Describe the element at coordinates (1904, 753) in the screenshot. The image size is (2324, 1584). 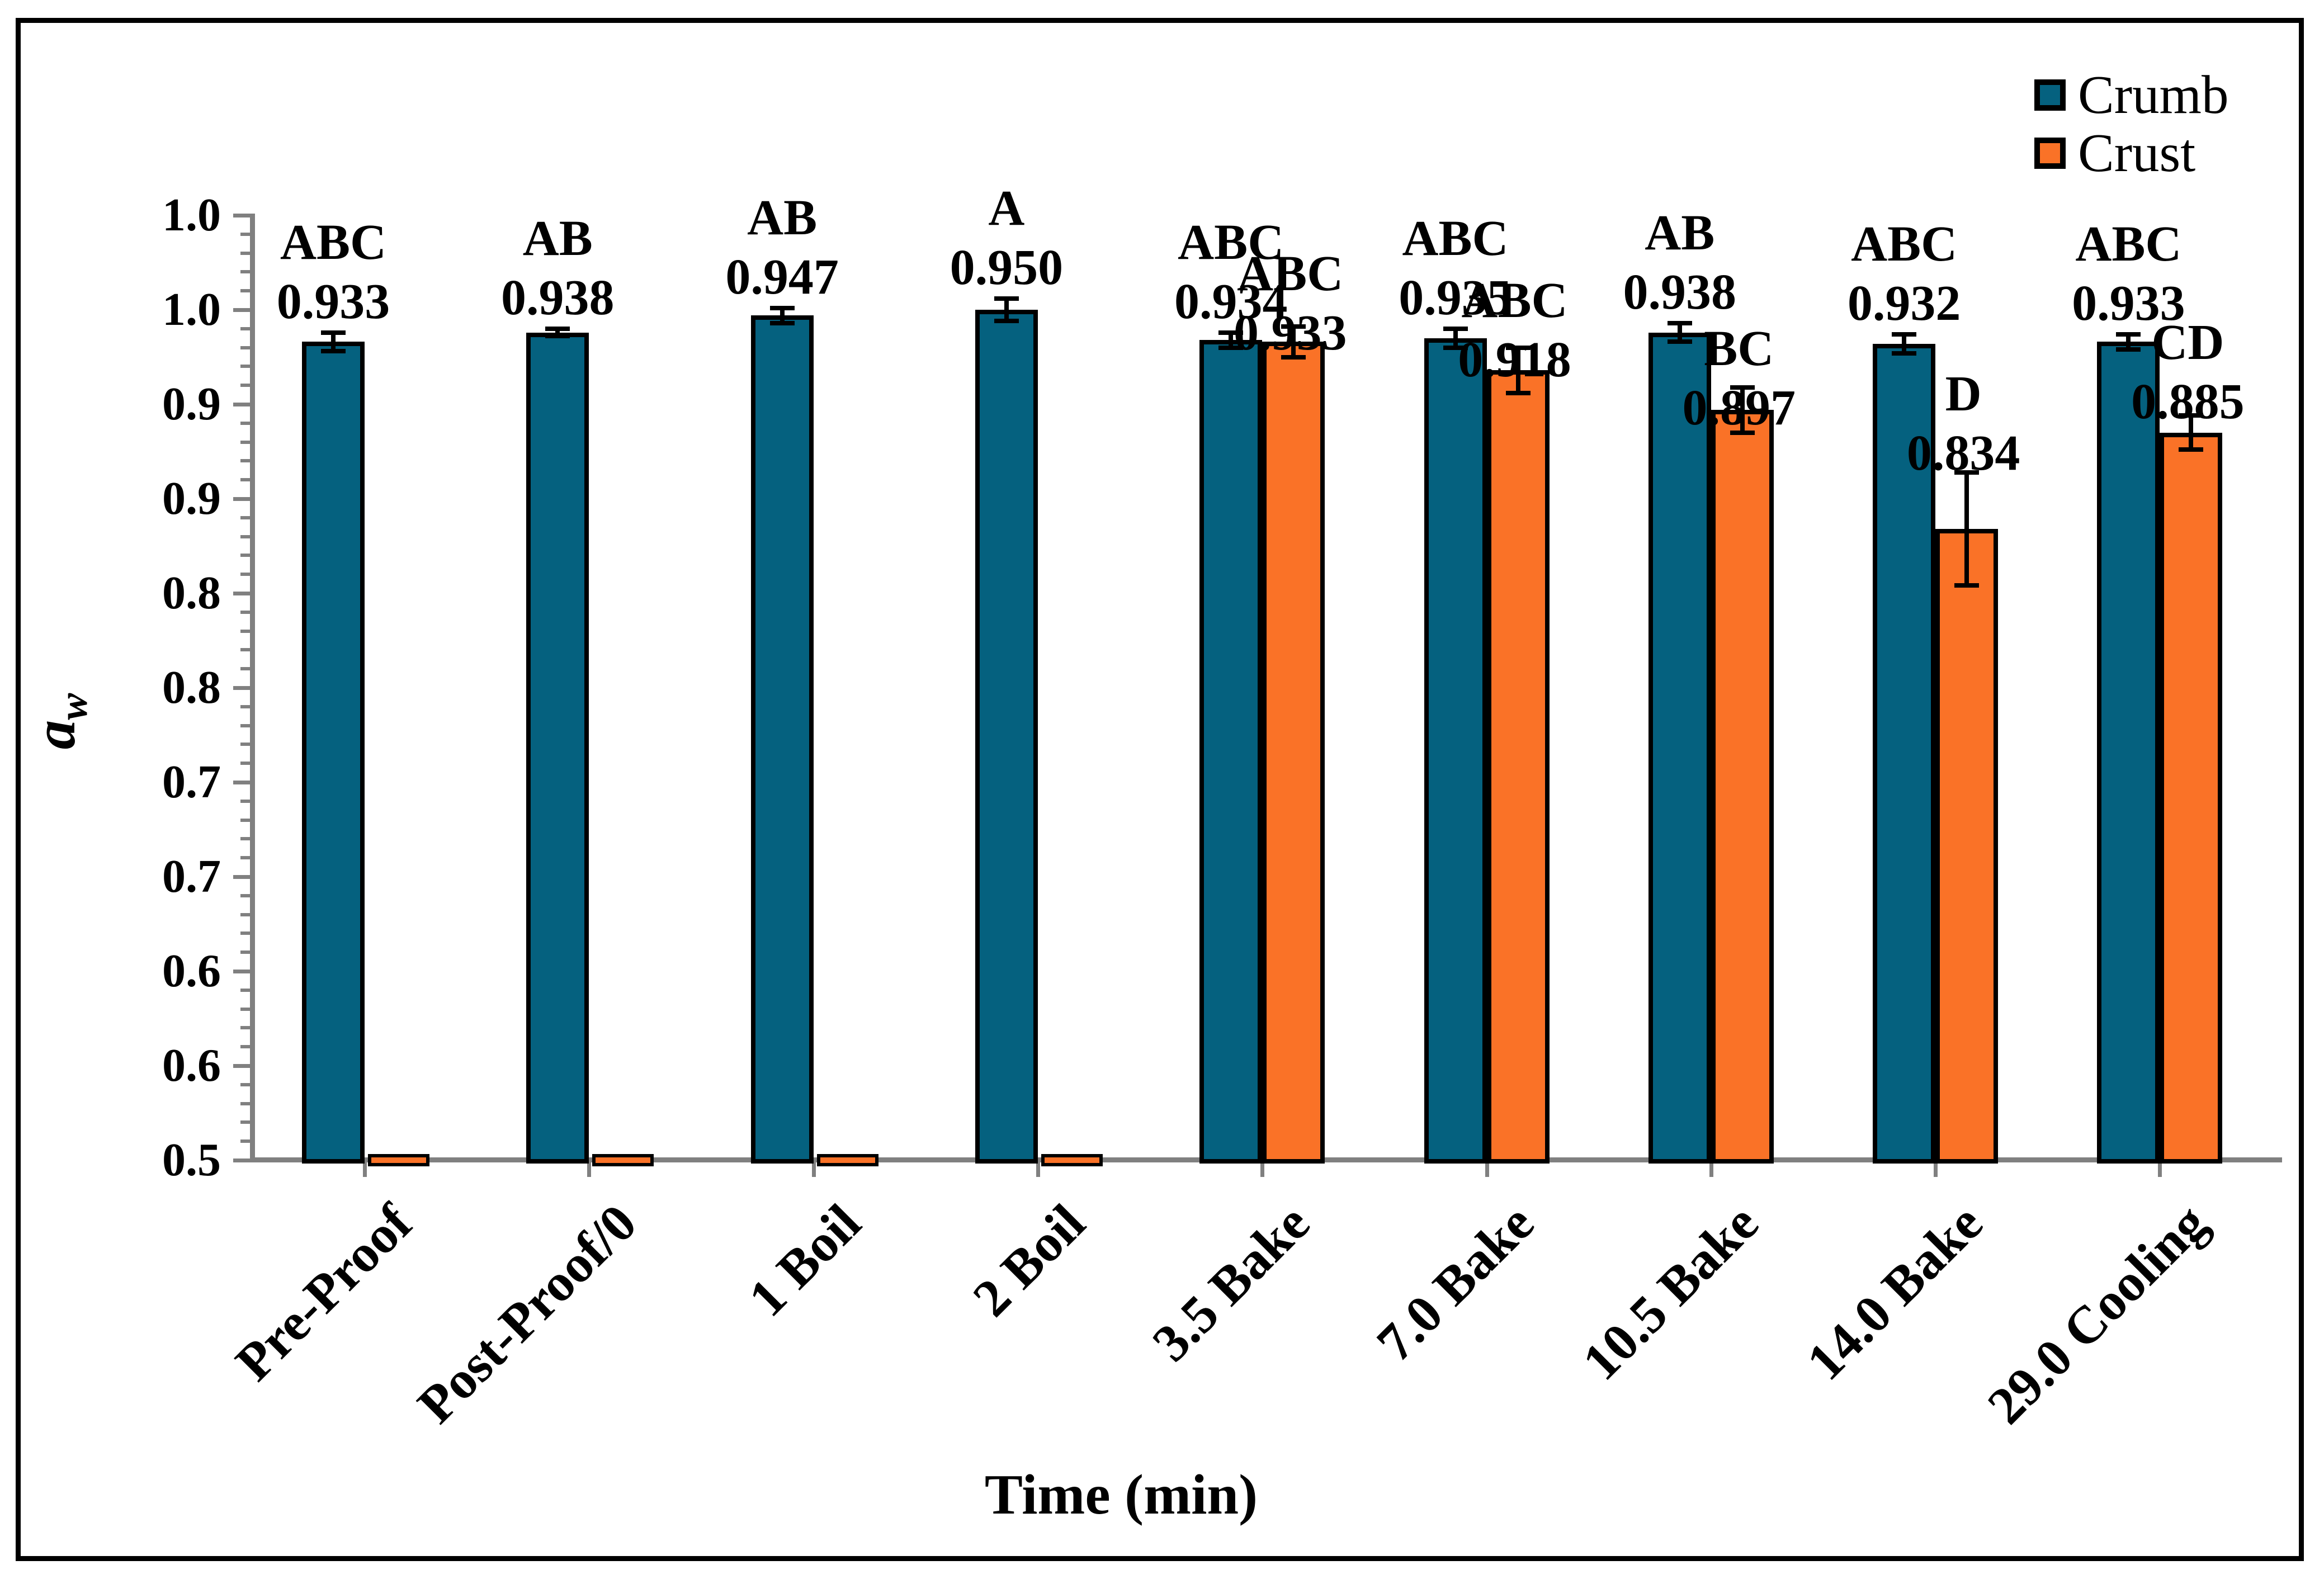
I see `bar-crumb-14-0-bake` at that location.